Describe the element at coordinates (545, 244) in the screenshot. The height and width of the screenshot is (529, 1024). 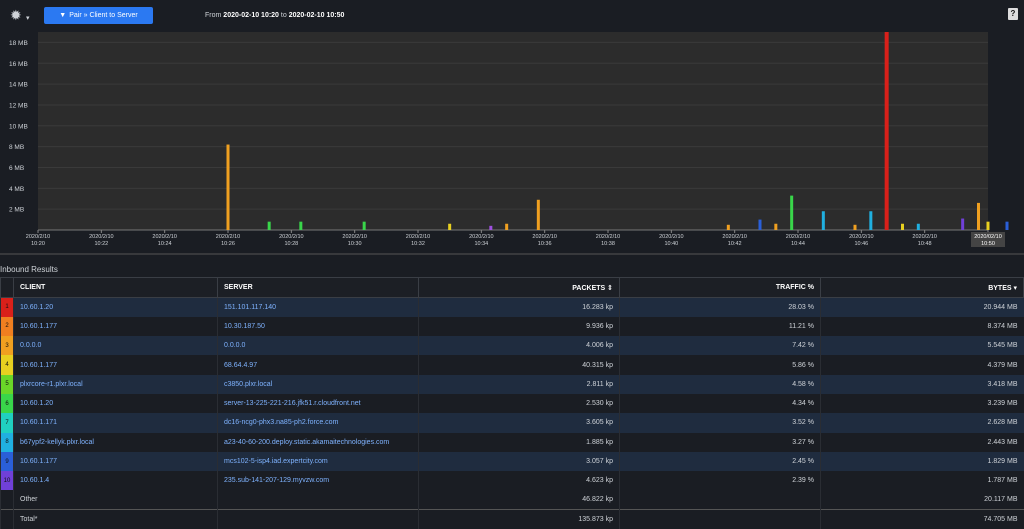
I see `x-tick-time: 10:36` at that location.